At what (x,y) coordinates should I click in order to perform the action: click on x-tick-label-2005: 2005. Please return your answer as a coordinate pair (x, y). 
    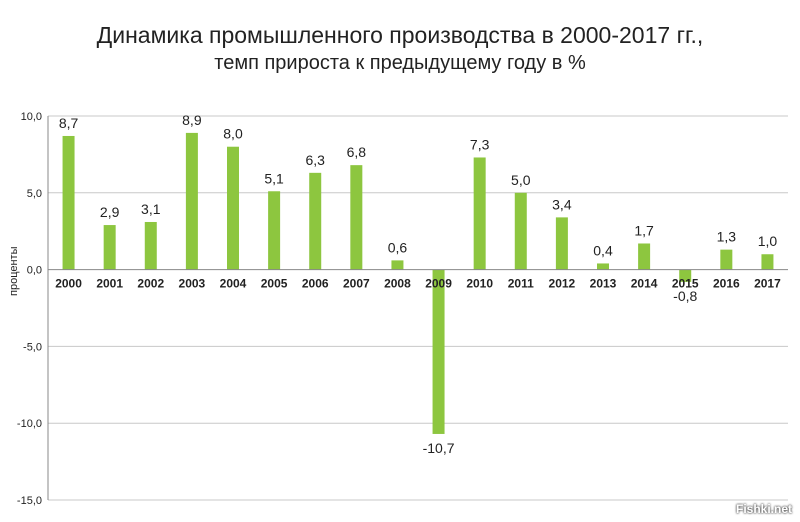
    Looking at the image, I should click on (274, 284).